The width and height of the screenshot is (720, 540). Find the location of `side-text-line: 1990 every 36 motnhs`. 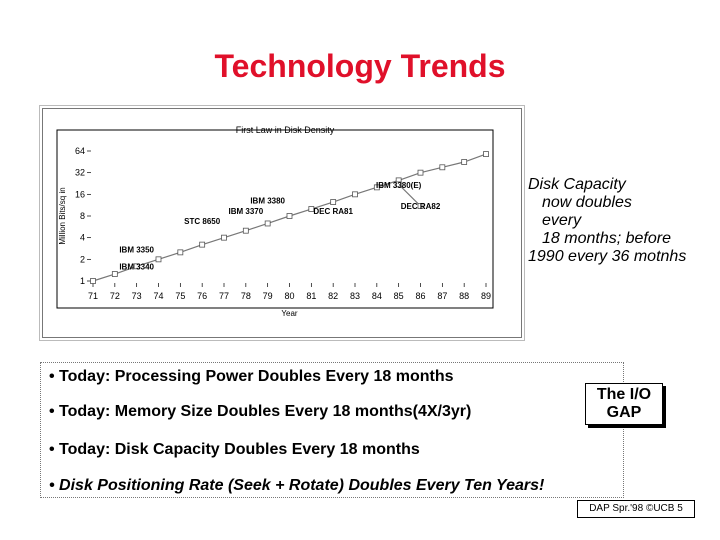

side-text-line: 1990 every 36 motnhs is located at coordinates (607, 256).